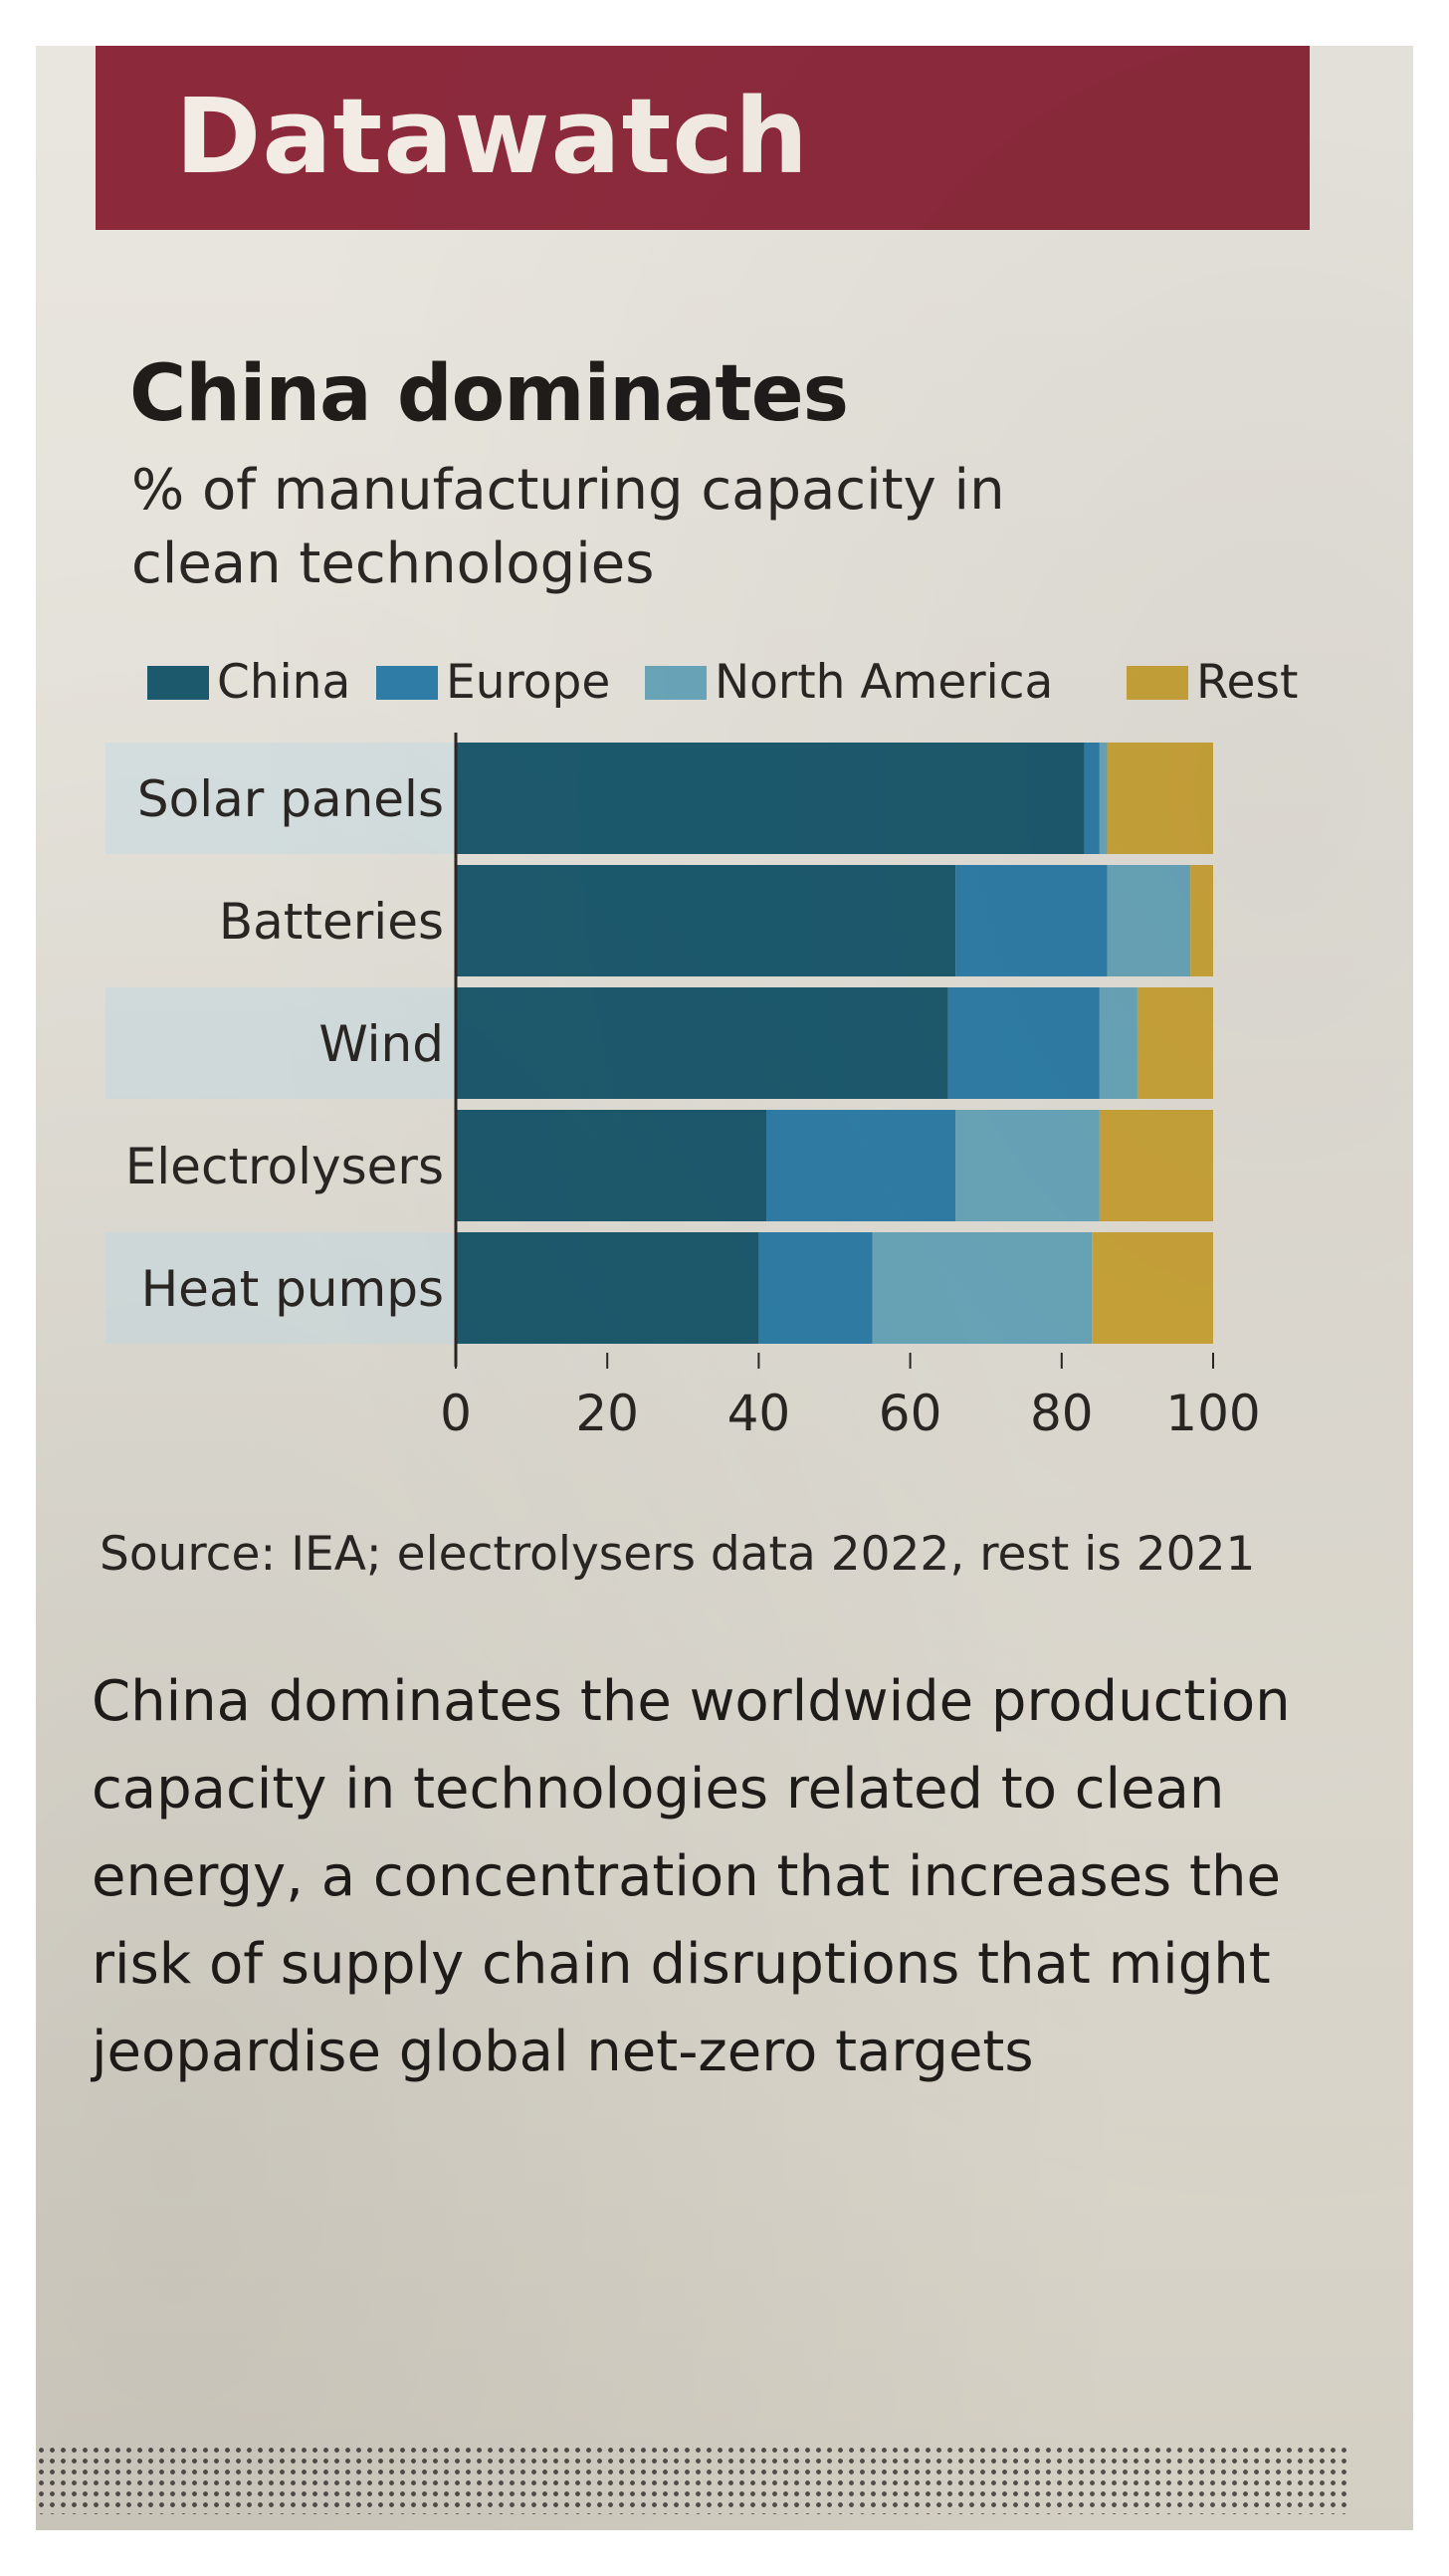 The width and height of the screenshot is (1449, 2576). Describe the element at coordinates (884, 682) in the screenshot. I see `legend-label-north-america: North America` at that location.